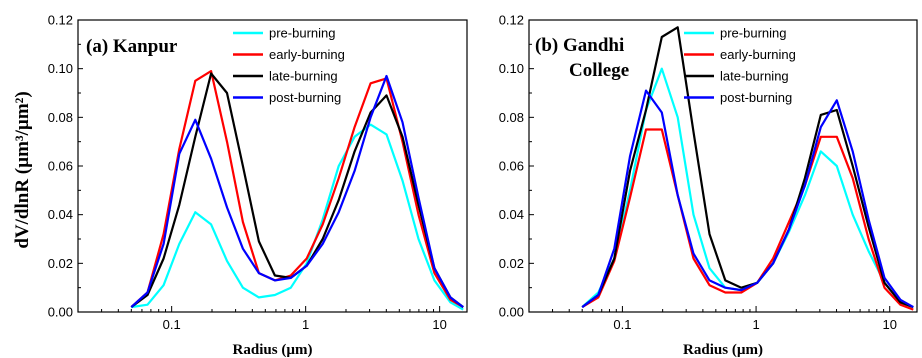 Image resolution: width=922 pixels, height=358 pixels. I want to click on panel-label: (a) Kanpur, so click(132, 46).